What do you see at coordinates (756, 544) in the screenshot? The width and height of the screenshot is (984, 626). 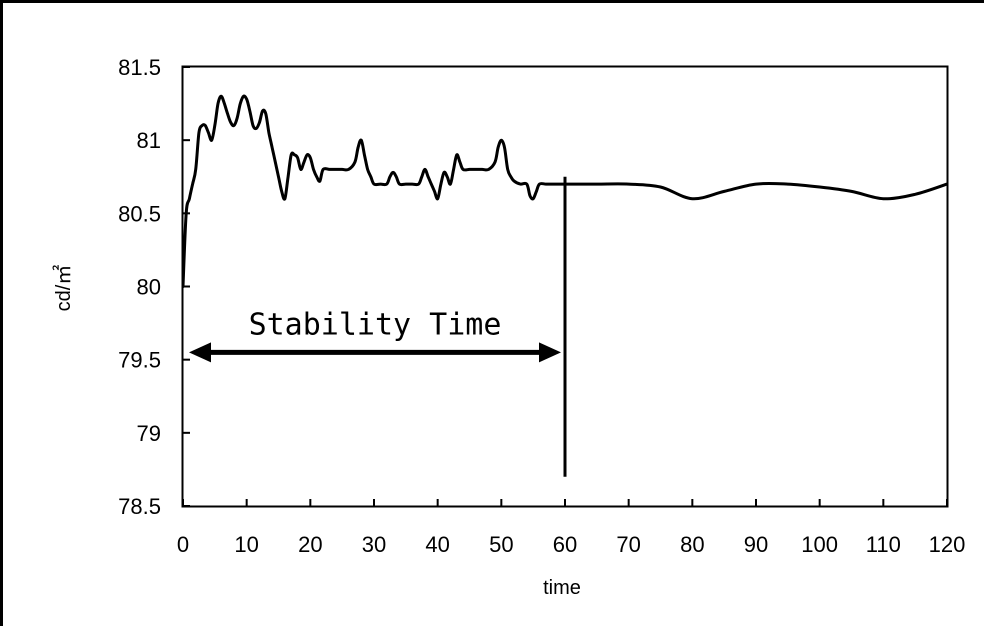 I see `x-tick-label: 90` at bounding box center [756, 544].